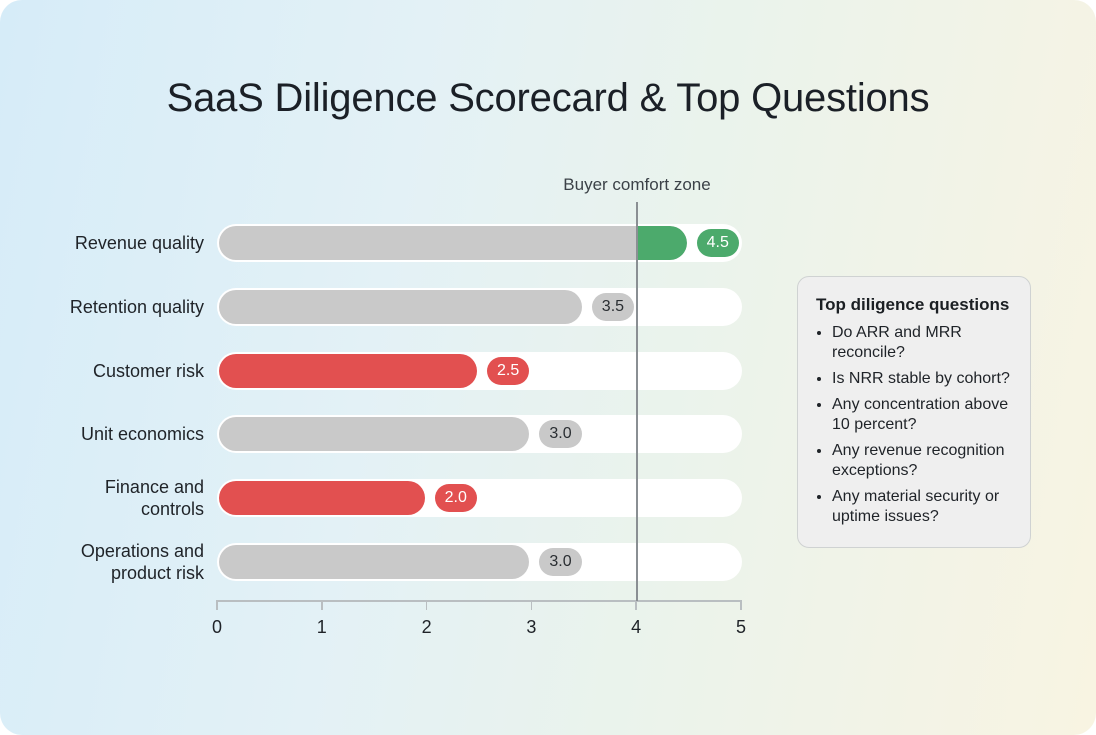 The height and width of the screenshot is (735, 1096). I want to click on row-label: Retention quality, so click(109, 307).